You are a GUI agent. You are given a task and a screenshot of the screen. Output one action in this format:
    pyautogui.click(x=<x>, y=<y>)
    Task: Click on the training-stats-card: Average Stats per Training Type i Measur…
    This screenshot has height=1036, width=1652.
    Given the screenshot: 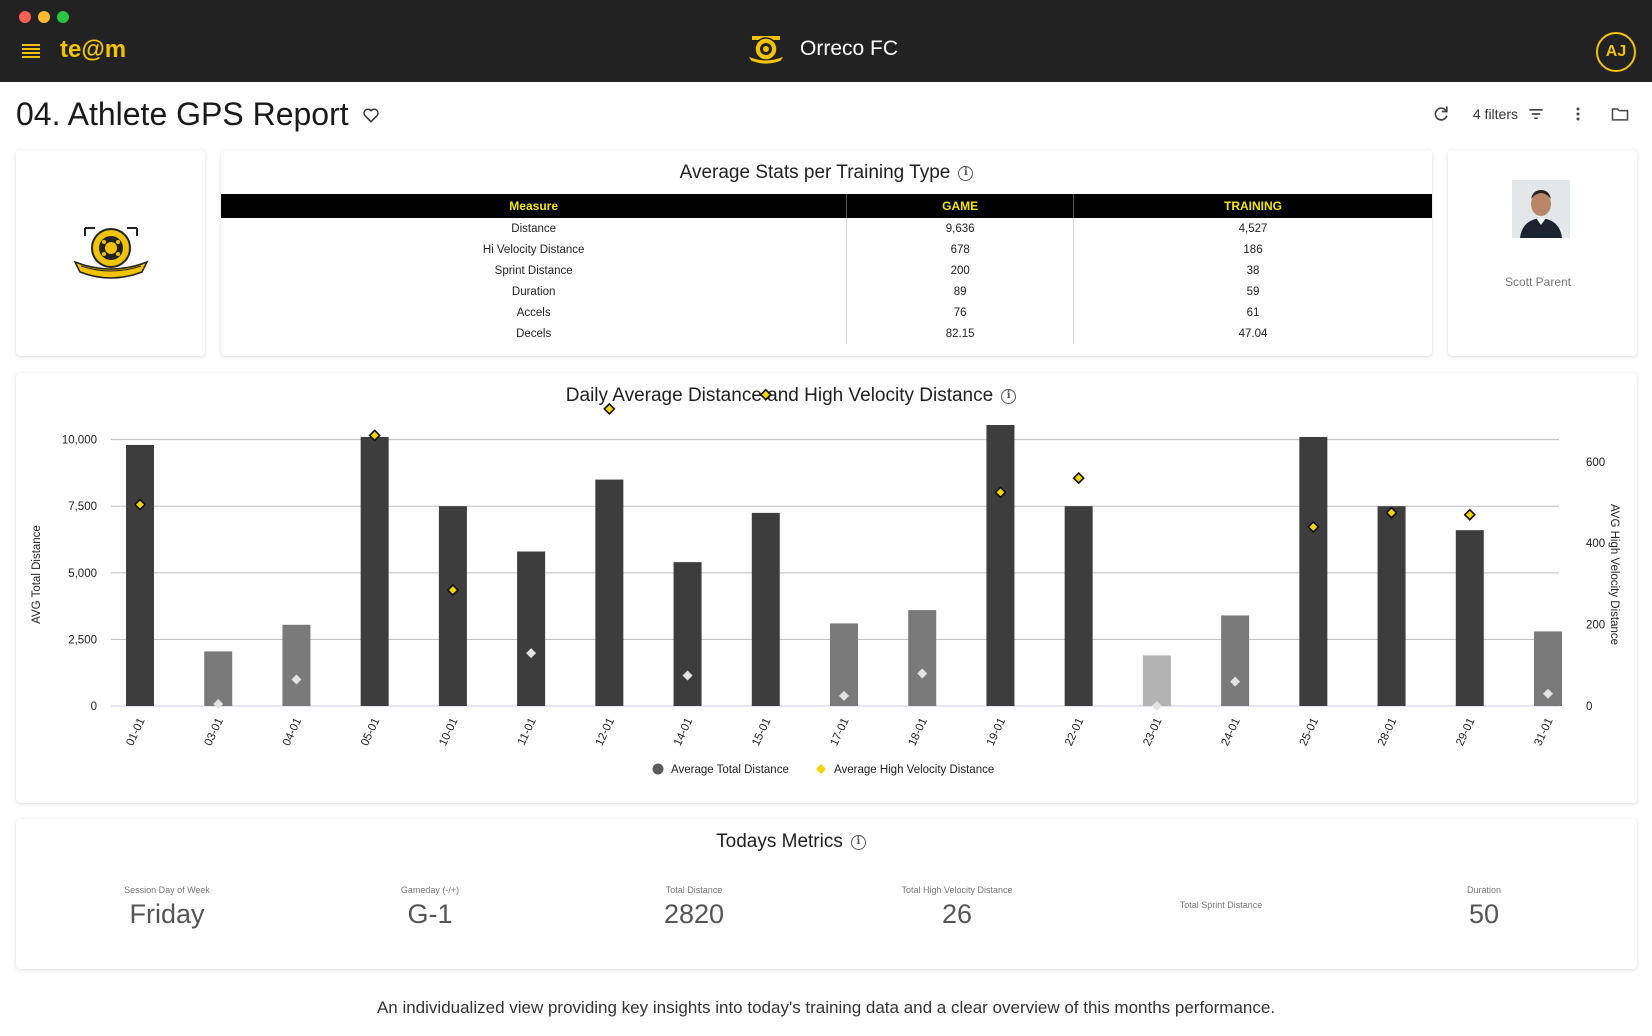 What is the action you would take?
    pyautogui.click(x=826, y=253)
    